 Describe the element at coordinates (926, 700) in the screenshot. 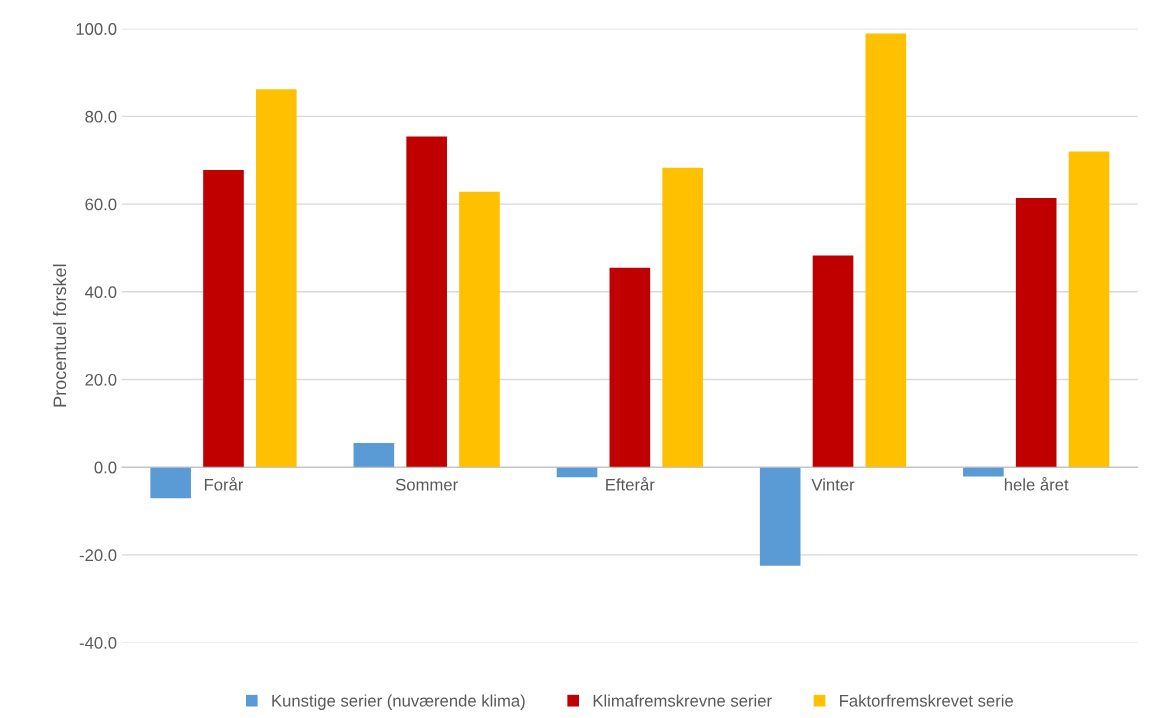

I see `legend-label: Faktorfremskrevet serie` at that location.